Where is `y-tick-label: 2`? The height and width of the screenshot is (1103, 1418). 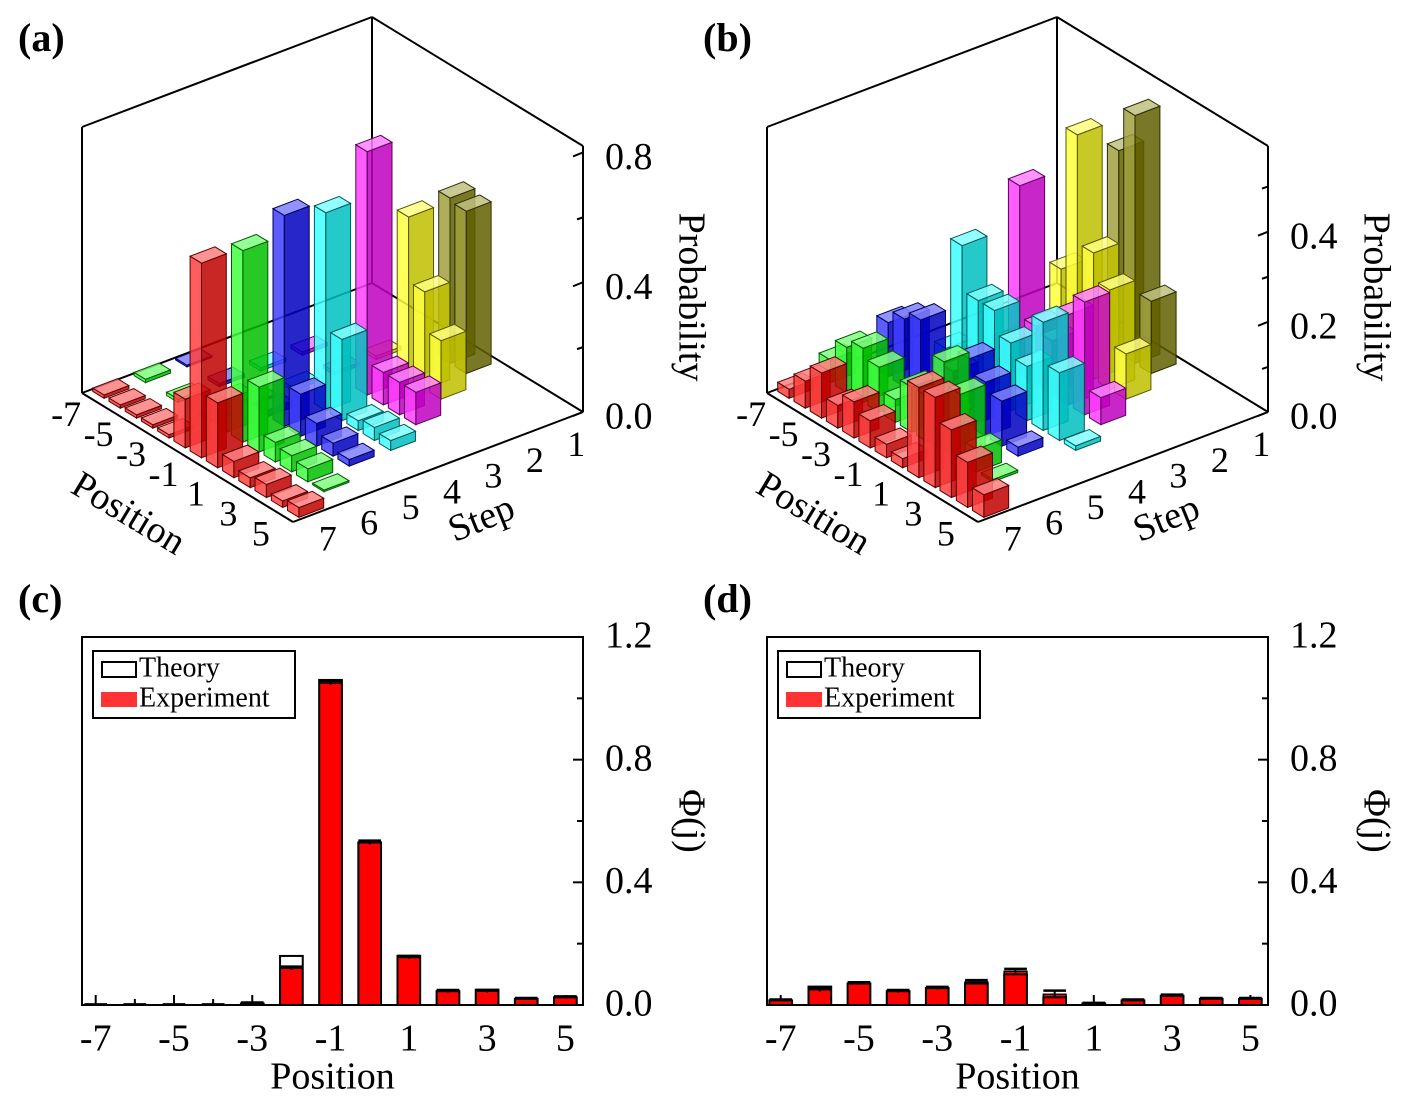
y-tick-label: 2 is located at coordinates (1220, 460).